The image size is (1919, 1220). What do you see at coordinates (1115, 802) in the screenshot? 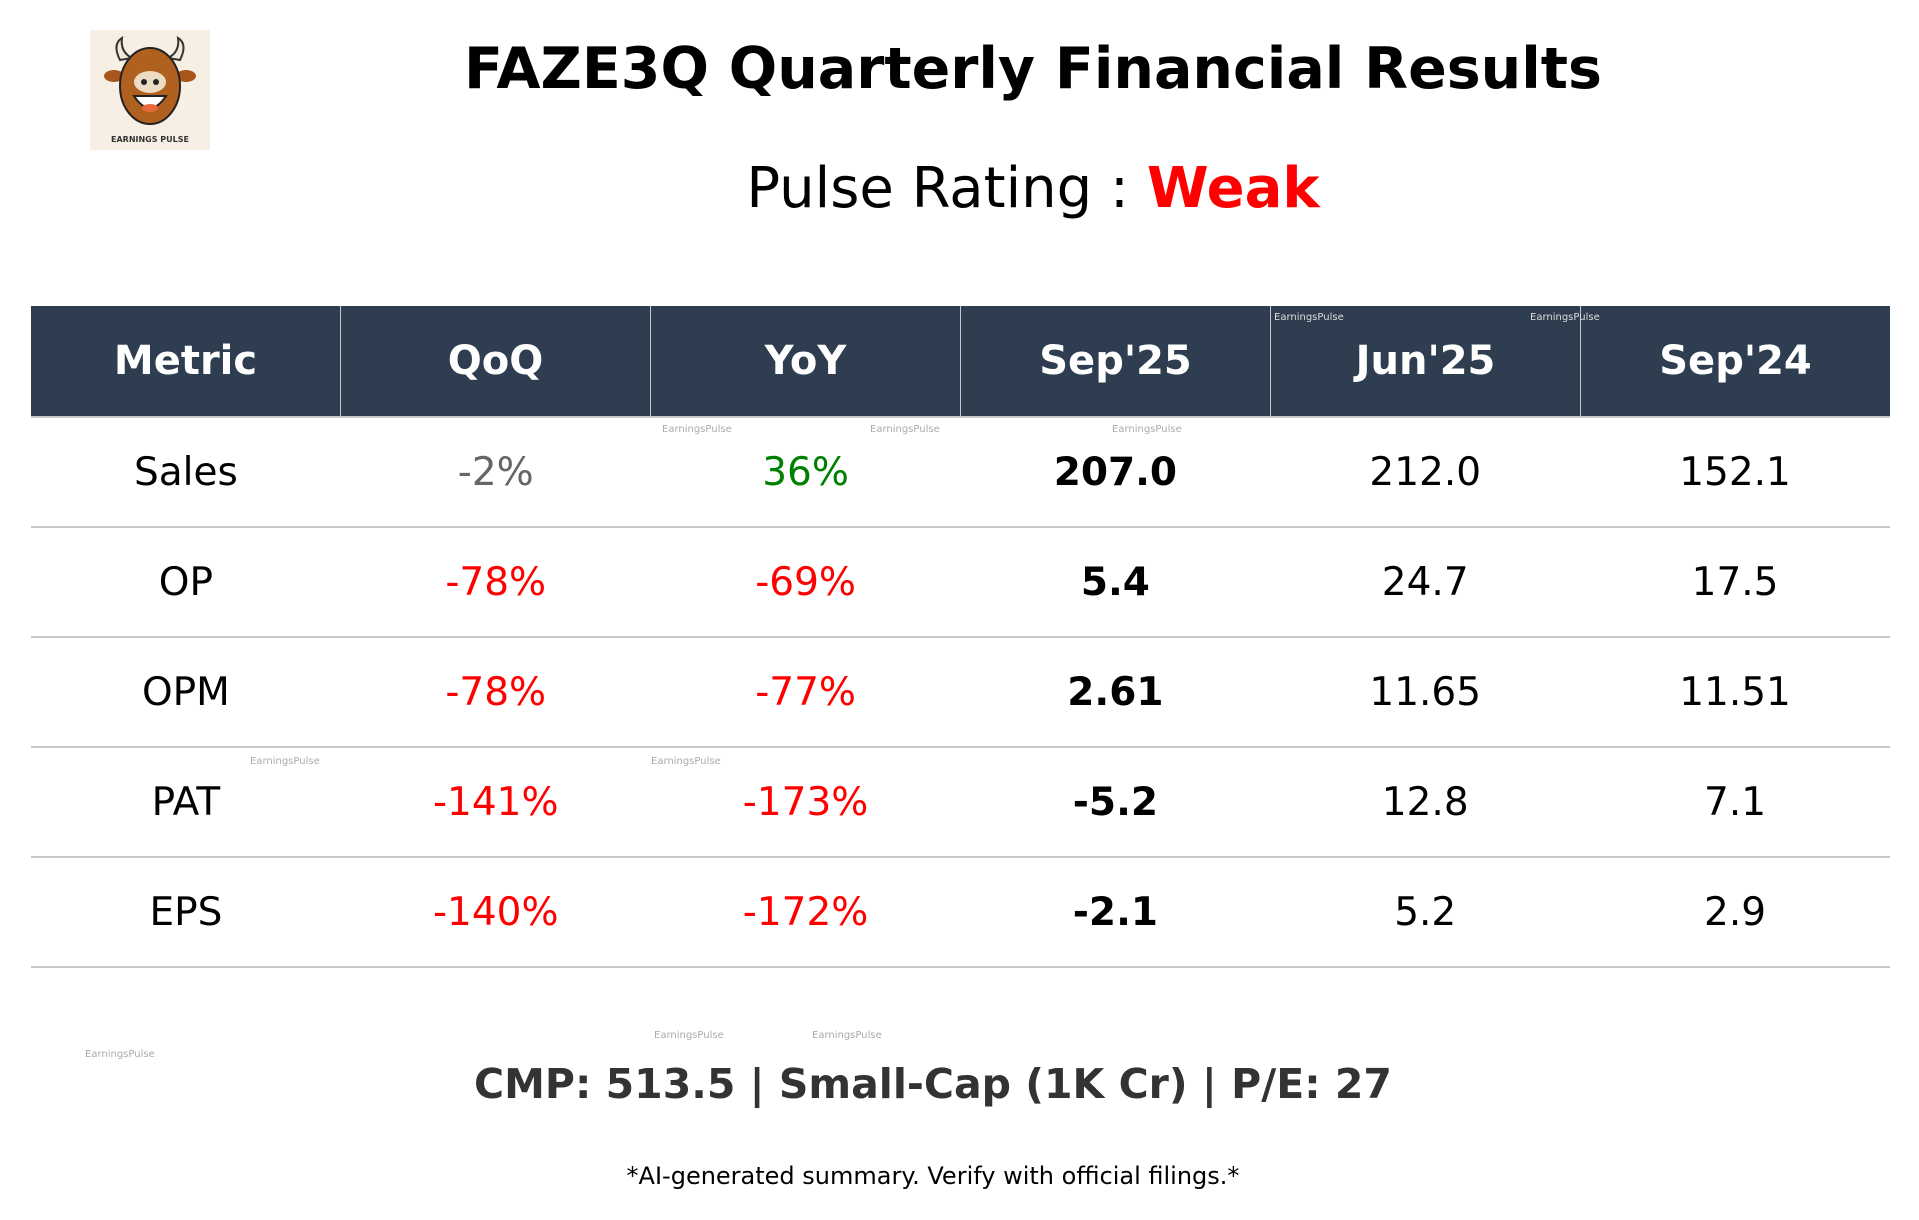
I see `cell-sep25: -5.2` at bounding box center [1115, 802].